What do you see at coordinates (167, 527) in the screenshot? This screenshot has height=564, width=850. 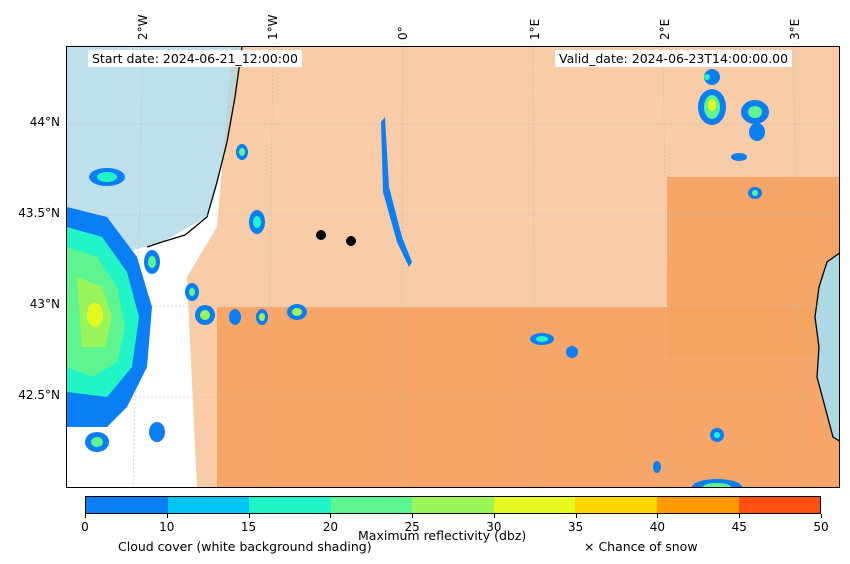 I see `colorbar-tick-label: 10` at bounding box center [167, 527].